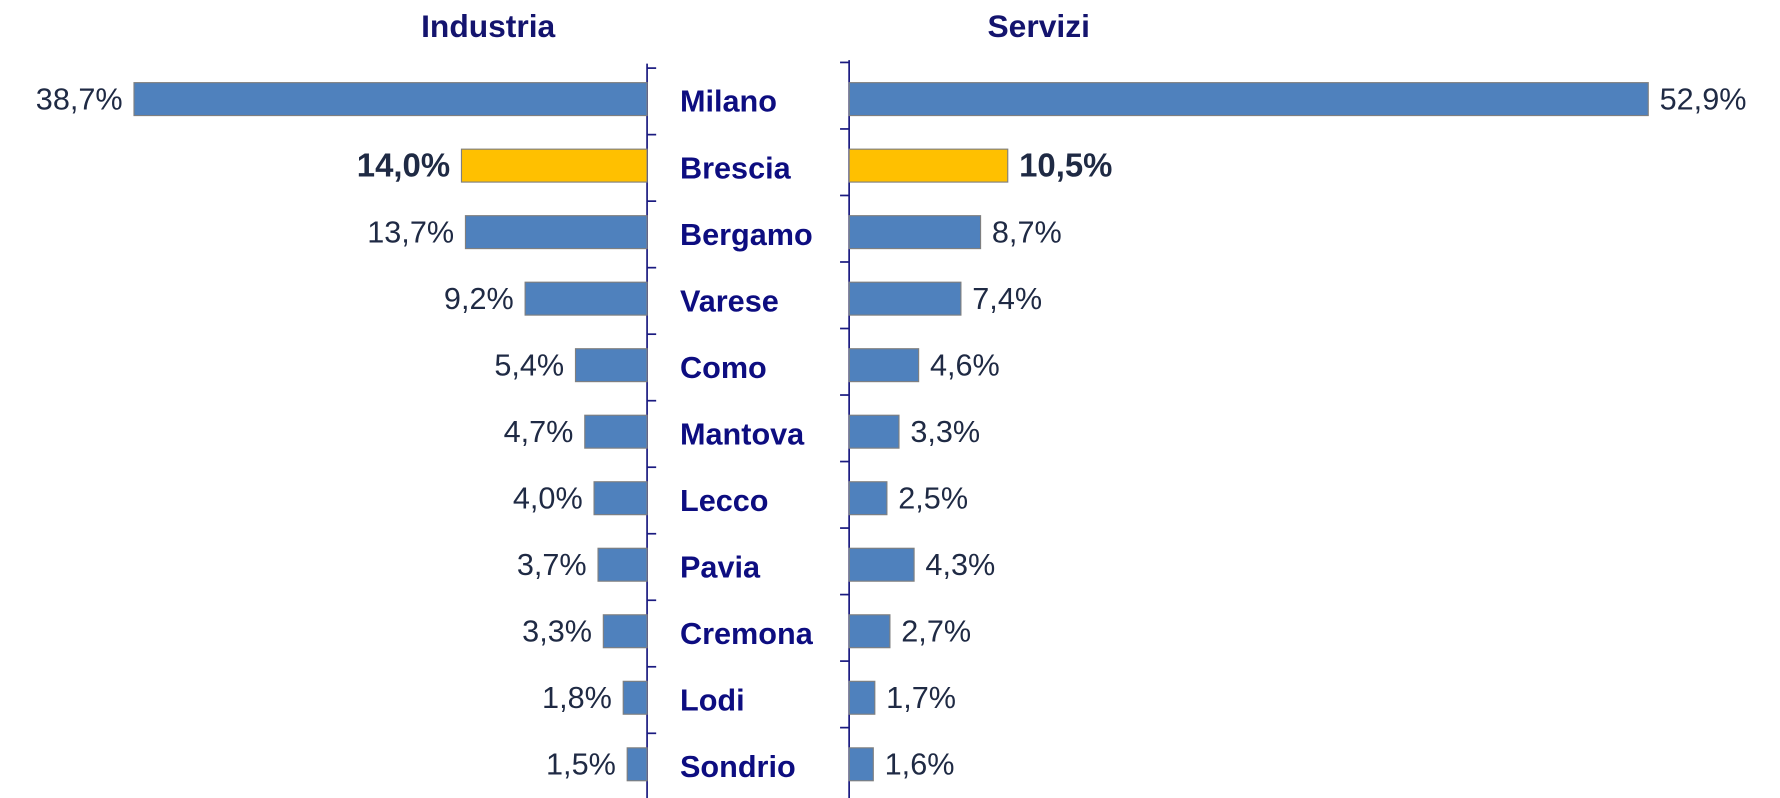 Image resolution: width=1780 pixels, height=798 pixels. Describe the element at coordinates (738, 767) in the screenshot. I see `category-label: Sondrio` at that location.